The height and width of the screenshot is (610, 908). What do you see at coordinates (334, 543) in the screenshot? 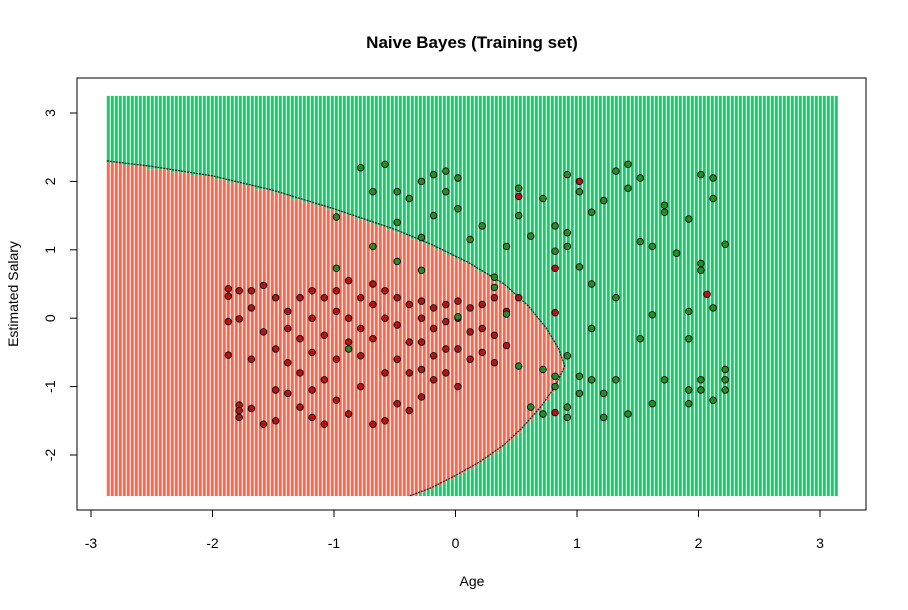
I see `x-tick-label: -1` at bounding box center [334, 543].